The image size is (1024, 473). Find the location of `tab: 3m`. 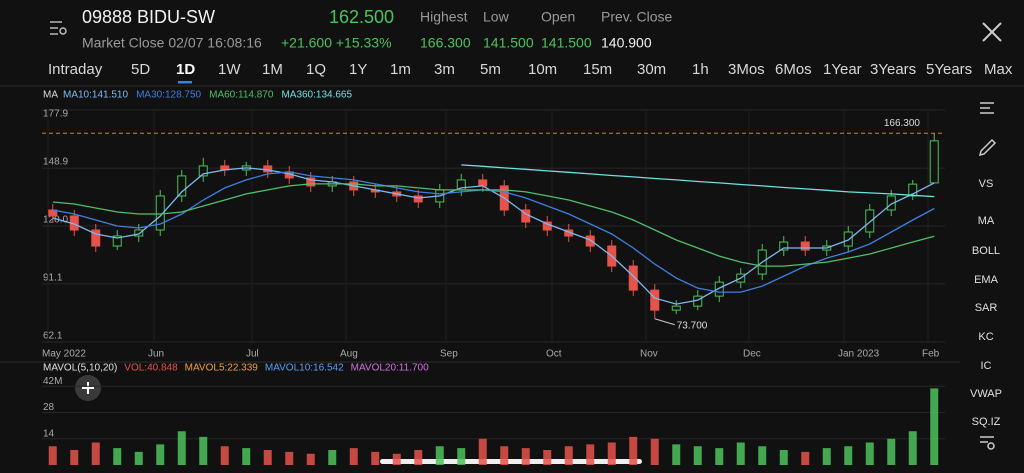

tab: 3m is located at coordinates (444, 69).